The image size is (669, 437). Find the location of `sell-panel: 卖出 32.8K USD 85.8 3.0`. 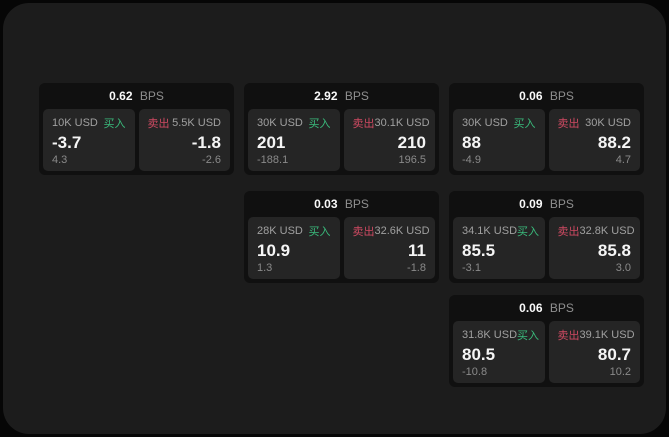

sell-panel: 卖出 32.8K USD 85.8 3.0 is located at coordinates (594, 248).